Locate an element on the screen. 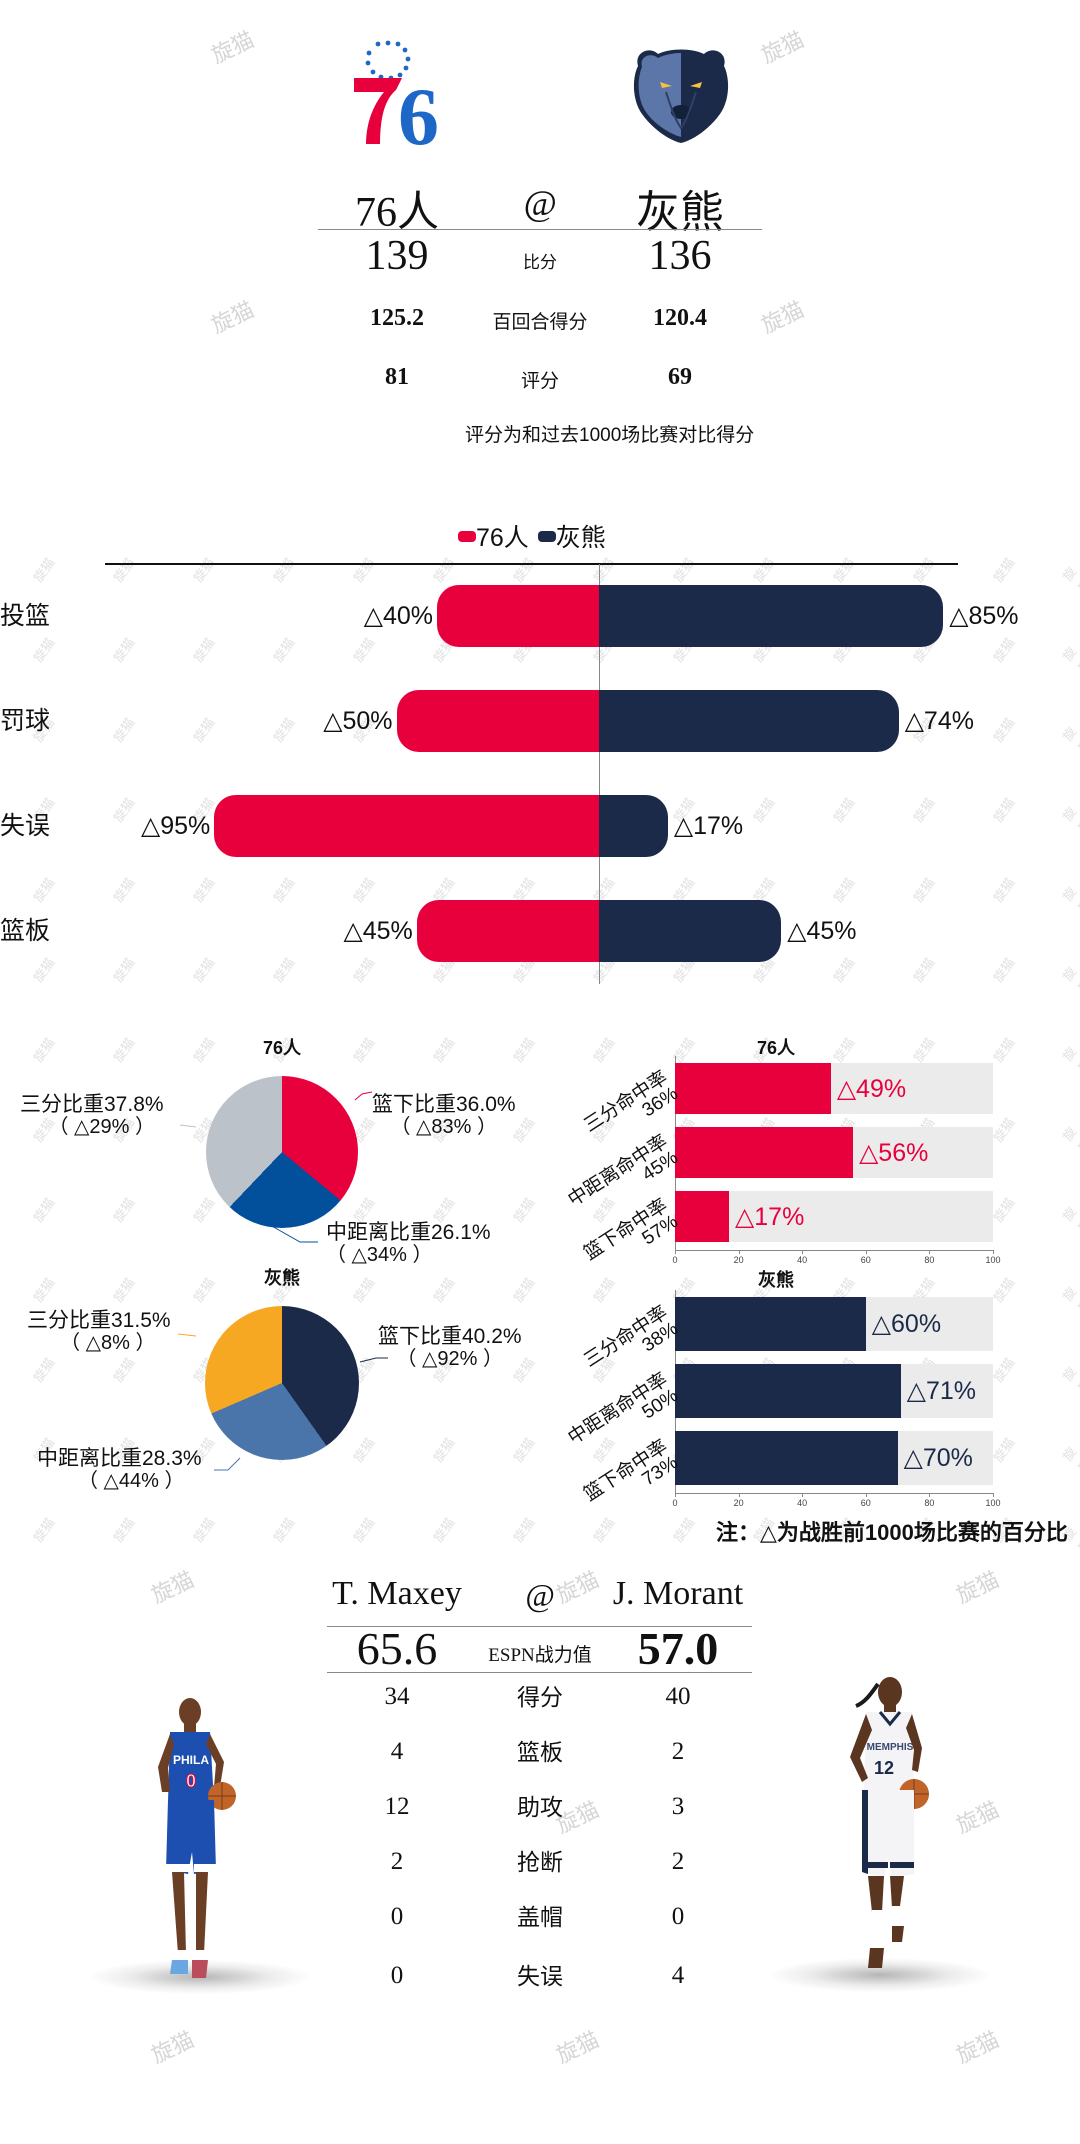 The image size is (1080, 2144). morant-figure-icon: MEMPHIS 12 is located at coordinates (889, 1822).